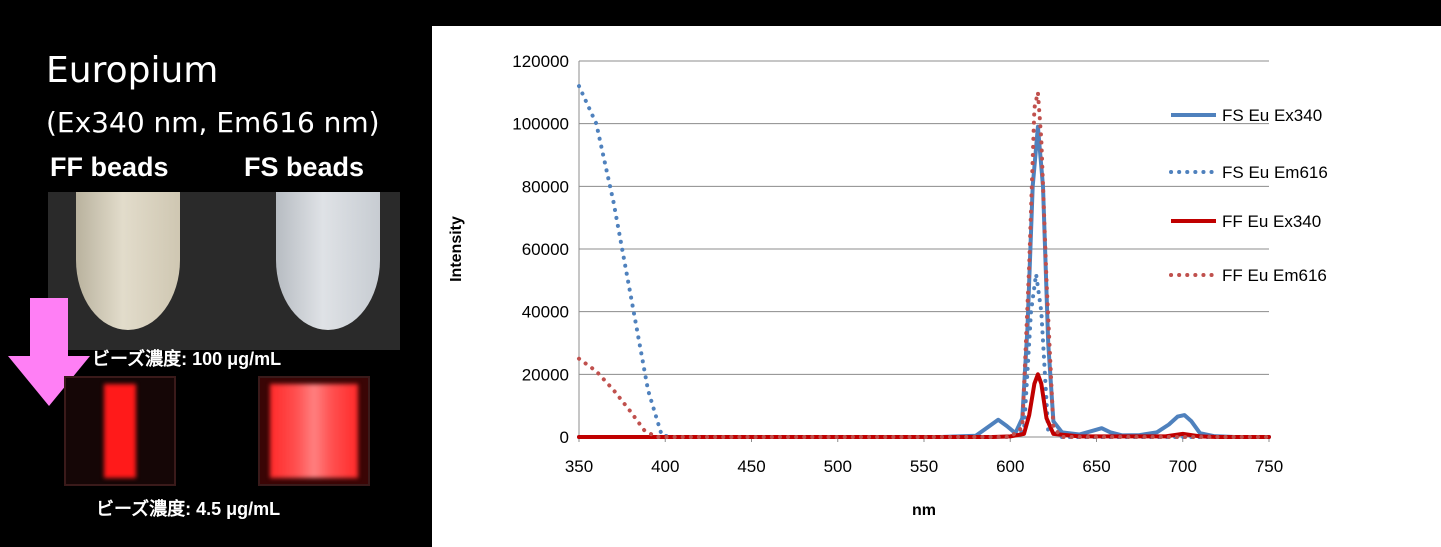  Describe the element at coordinates (540, 124) in the screenshot. I see `y-tick-label: 100000` at that location.